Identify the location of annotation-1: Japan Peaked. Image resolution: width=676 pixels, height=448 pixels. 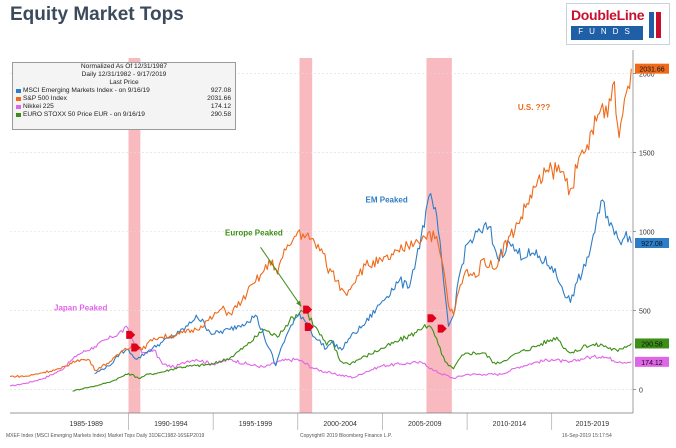
(80, 307).